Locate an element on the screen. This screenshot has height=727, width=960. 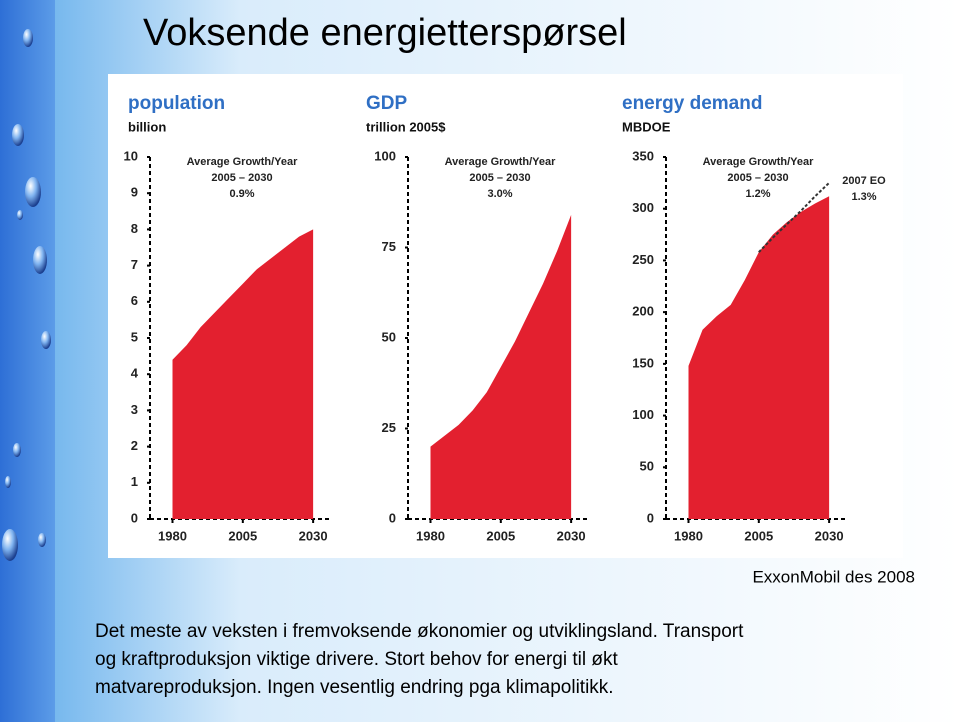
y-tick-label: 7 is located at coordinates (134, 264).